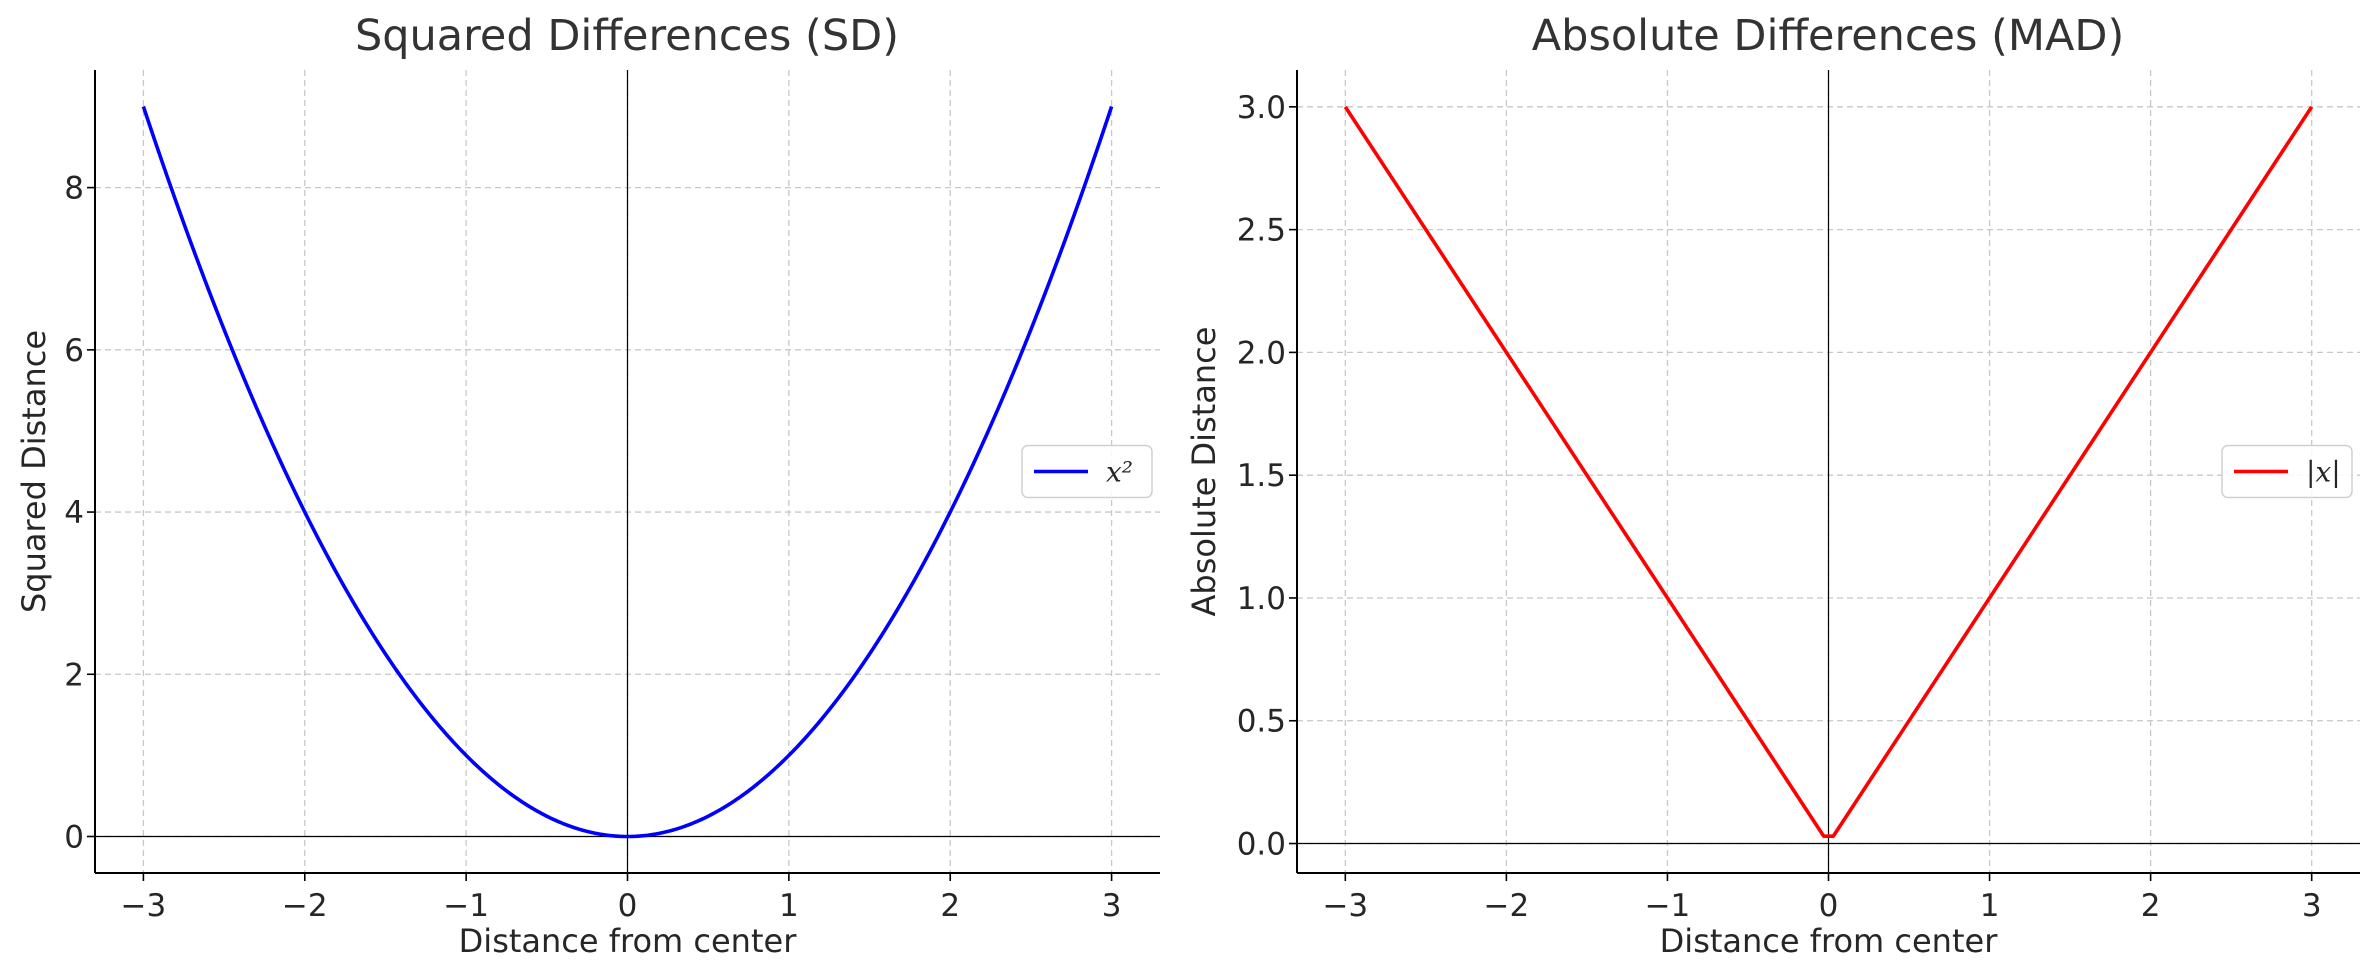 The width and height of the screenshot is (2379, 980). What do you see at coordinates (2323, 472) in the screenshot?
I see `legend-label: |x|` at bounding box center [2323, 472].